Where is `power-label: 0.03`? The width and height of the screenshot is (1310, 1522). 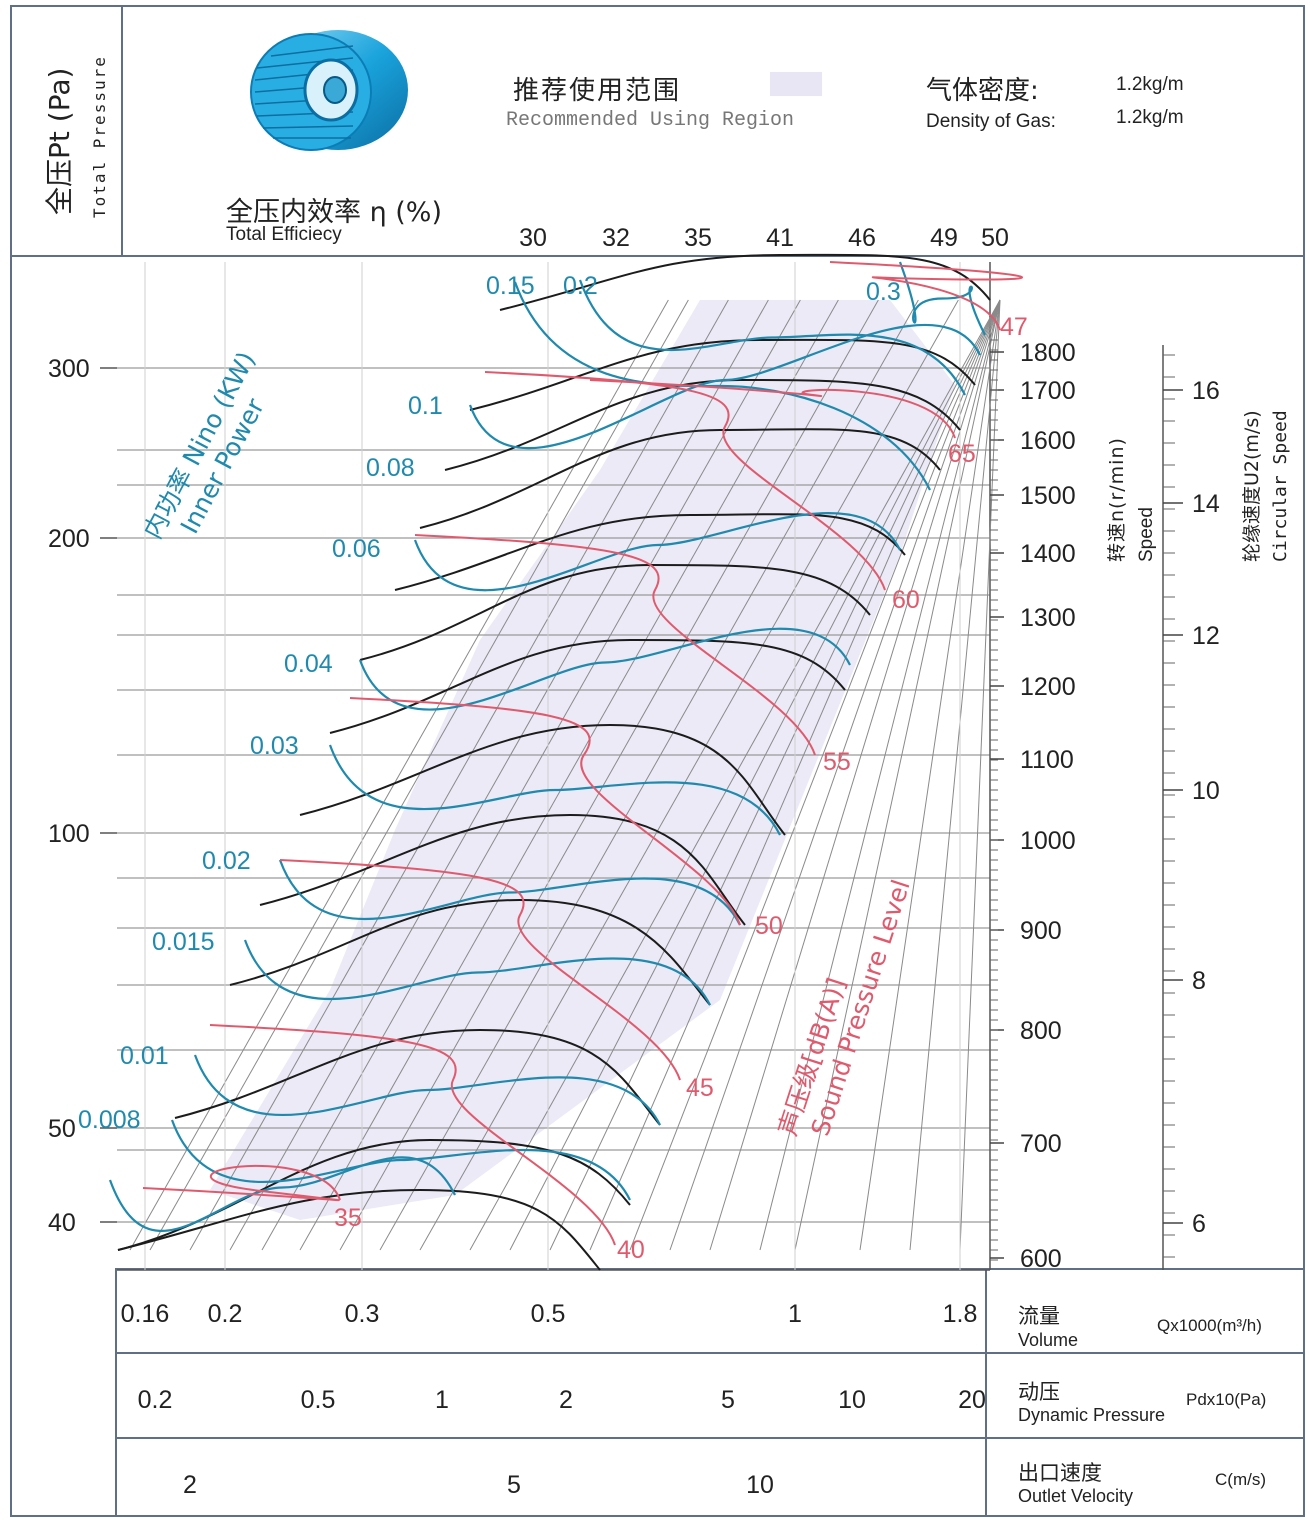 power-label: 0.03 is located at coordinates (274, 746).